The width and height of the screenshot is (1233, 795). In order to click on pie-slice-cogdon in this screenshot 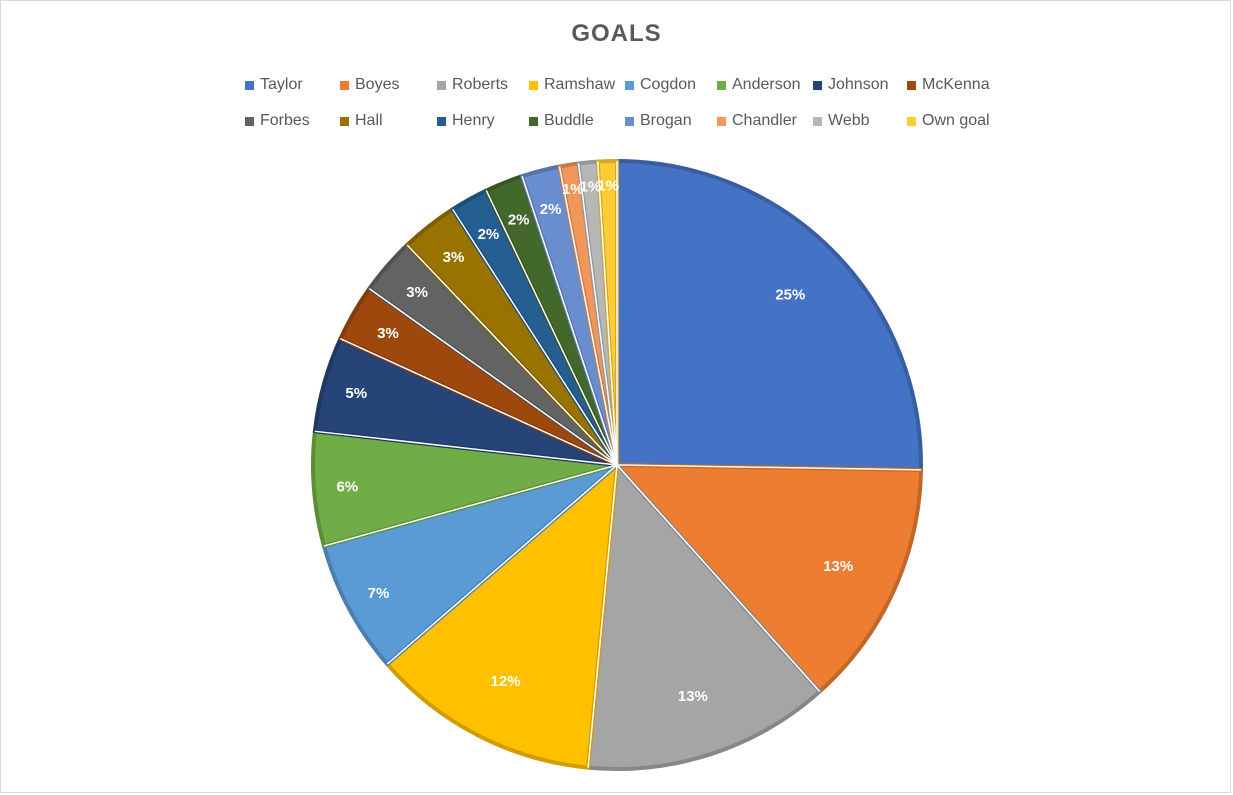, I will do `click(470, 565)`.